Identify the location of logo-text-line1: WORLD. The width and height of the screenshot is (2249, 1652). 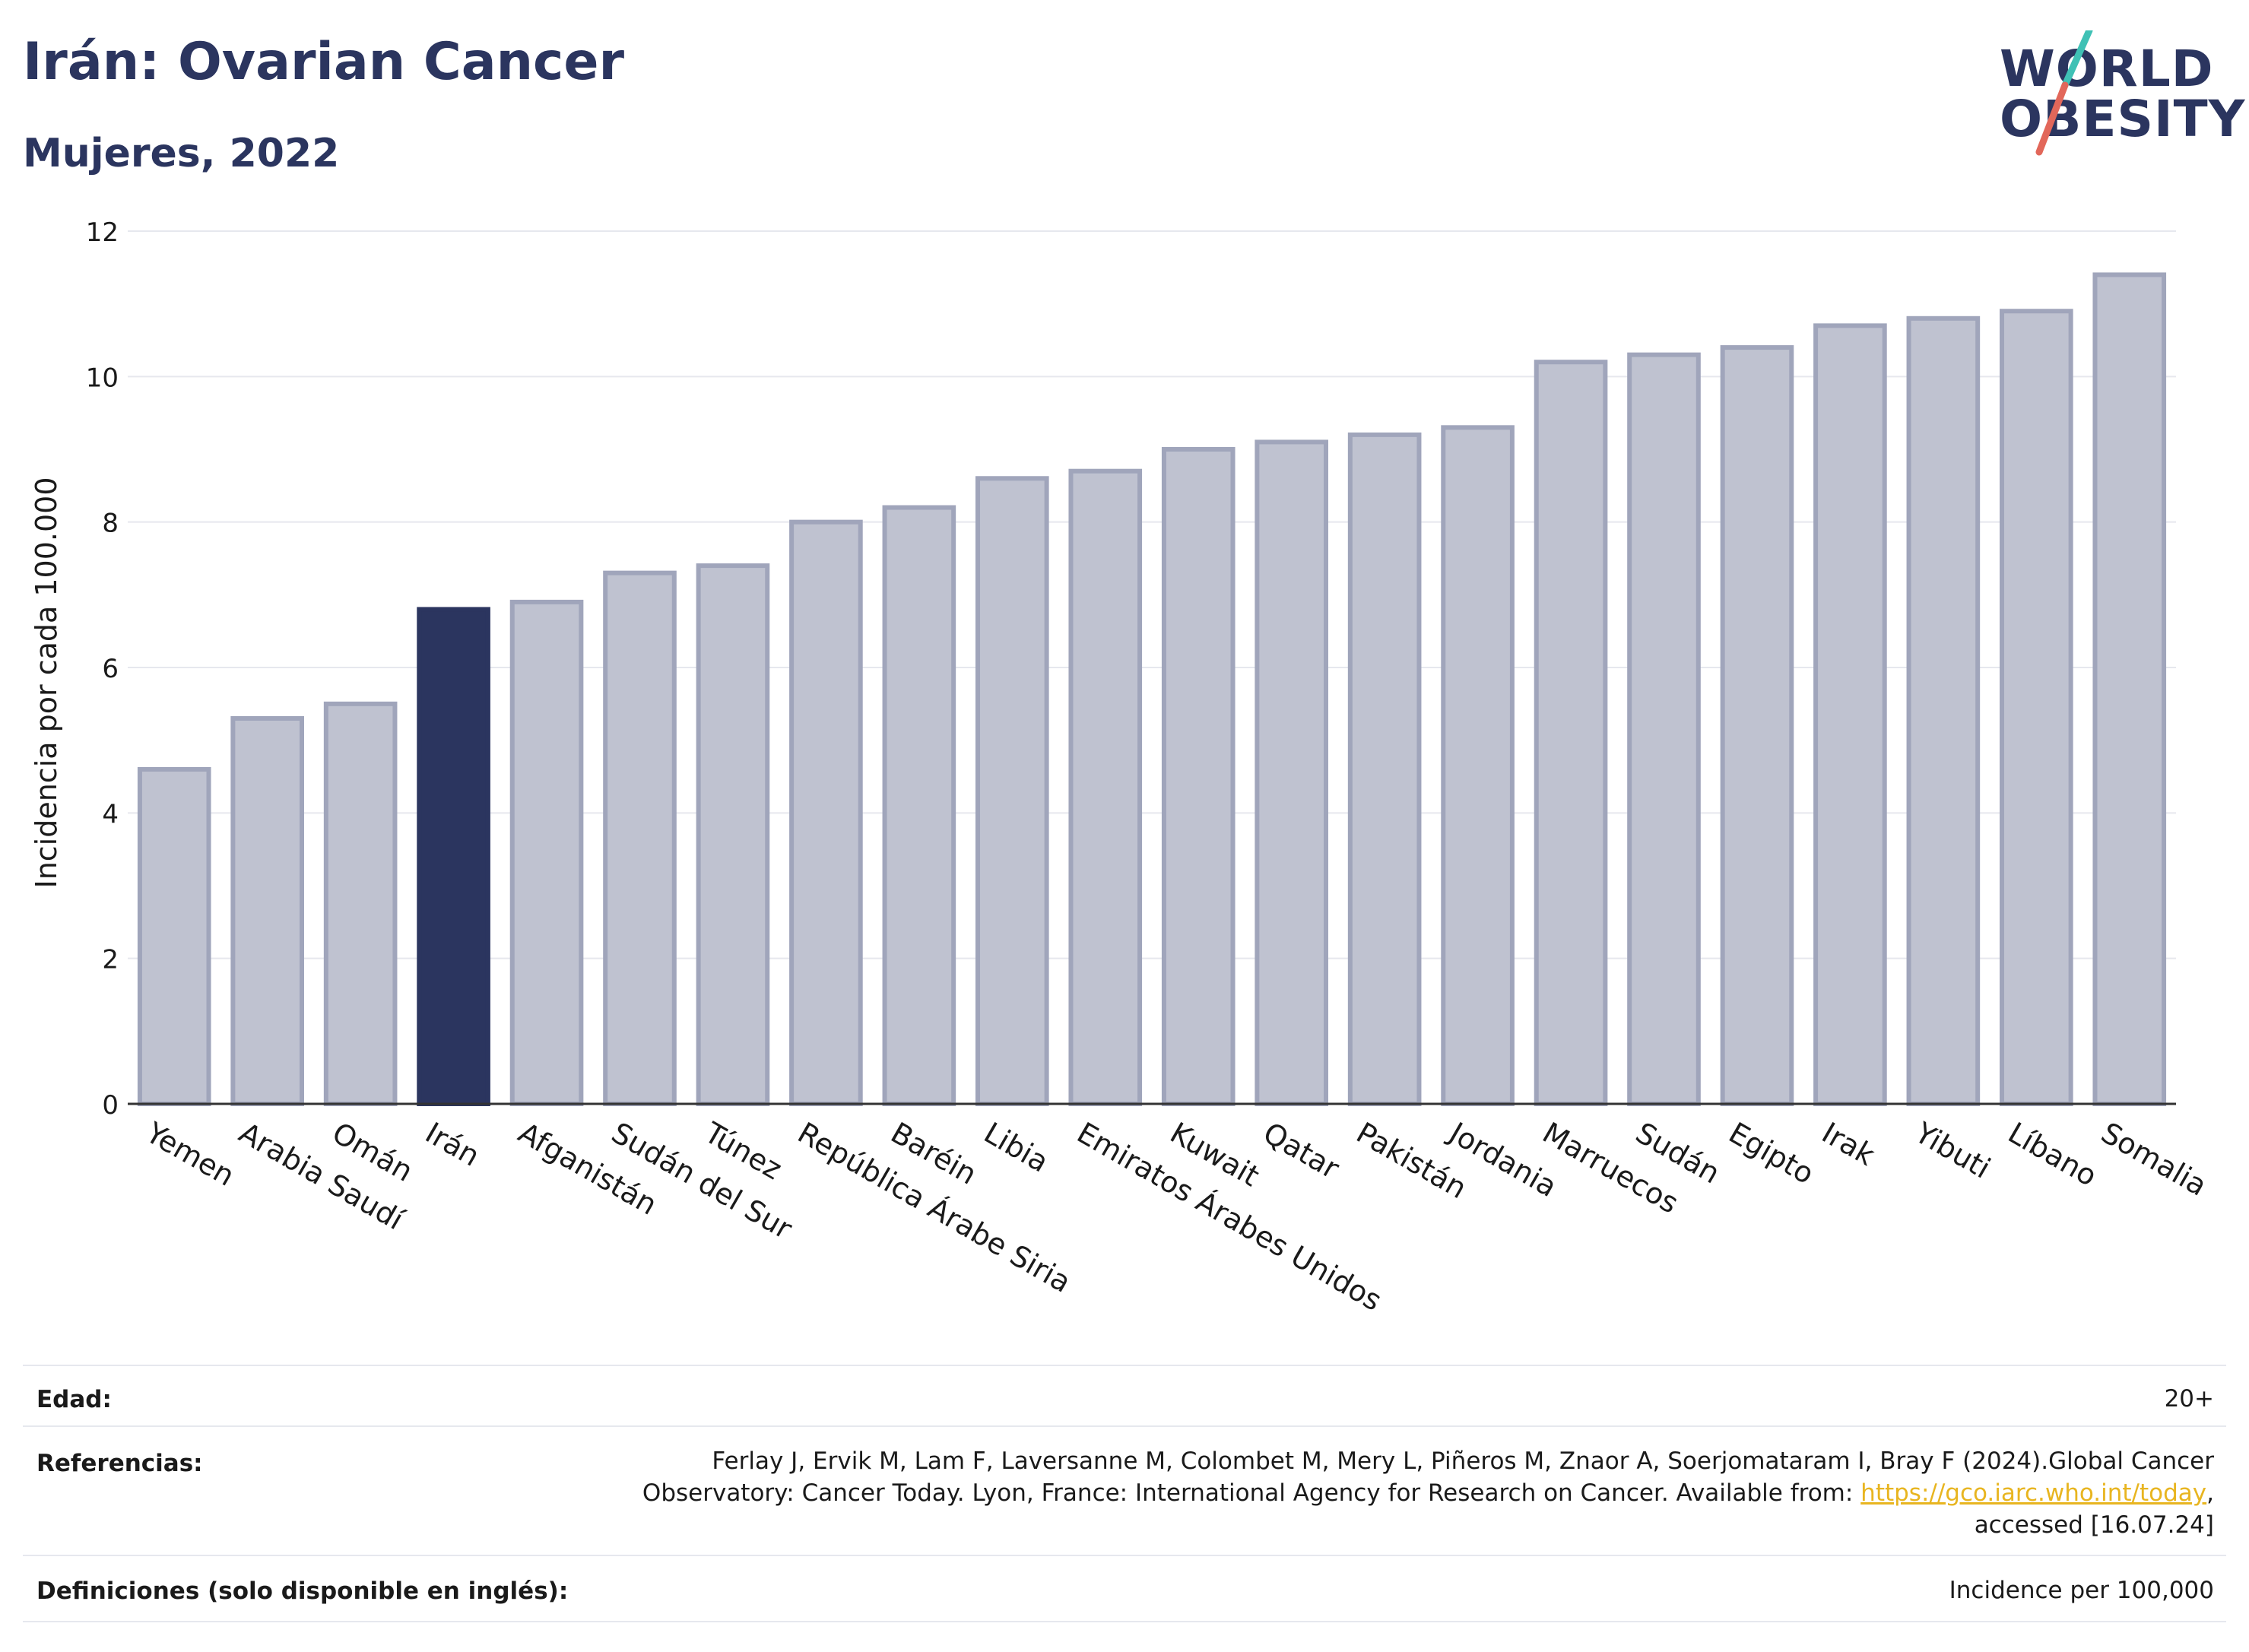
(2107, 69).